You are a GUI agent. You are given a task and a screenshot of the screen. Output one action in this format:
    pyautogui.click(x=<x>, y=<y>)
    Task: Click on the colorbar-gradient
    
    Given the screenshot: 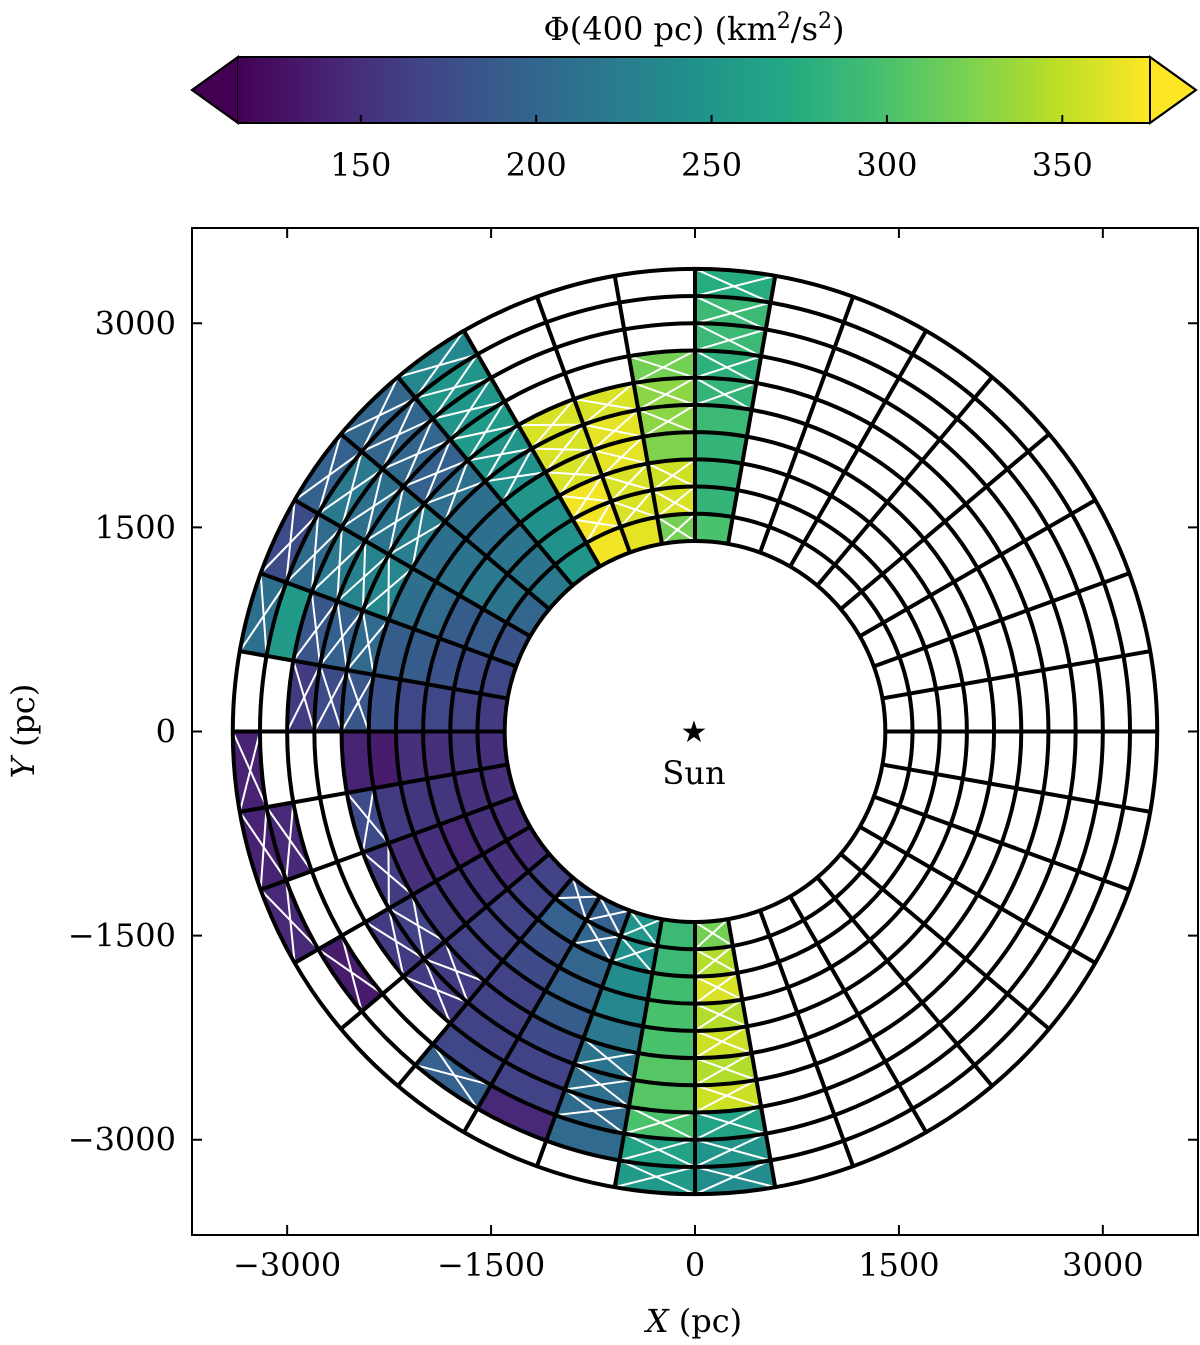 What is the action you would take?
    pyautogui.click(x=694, y=90)
    